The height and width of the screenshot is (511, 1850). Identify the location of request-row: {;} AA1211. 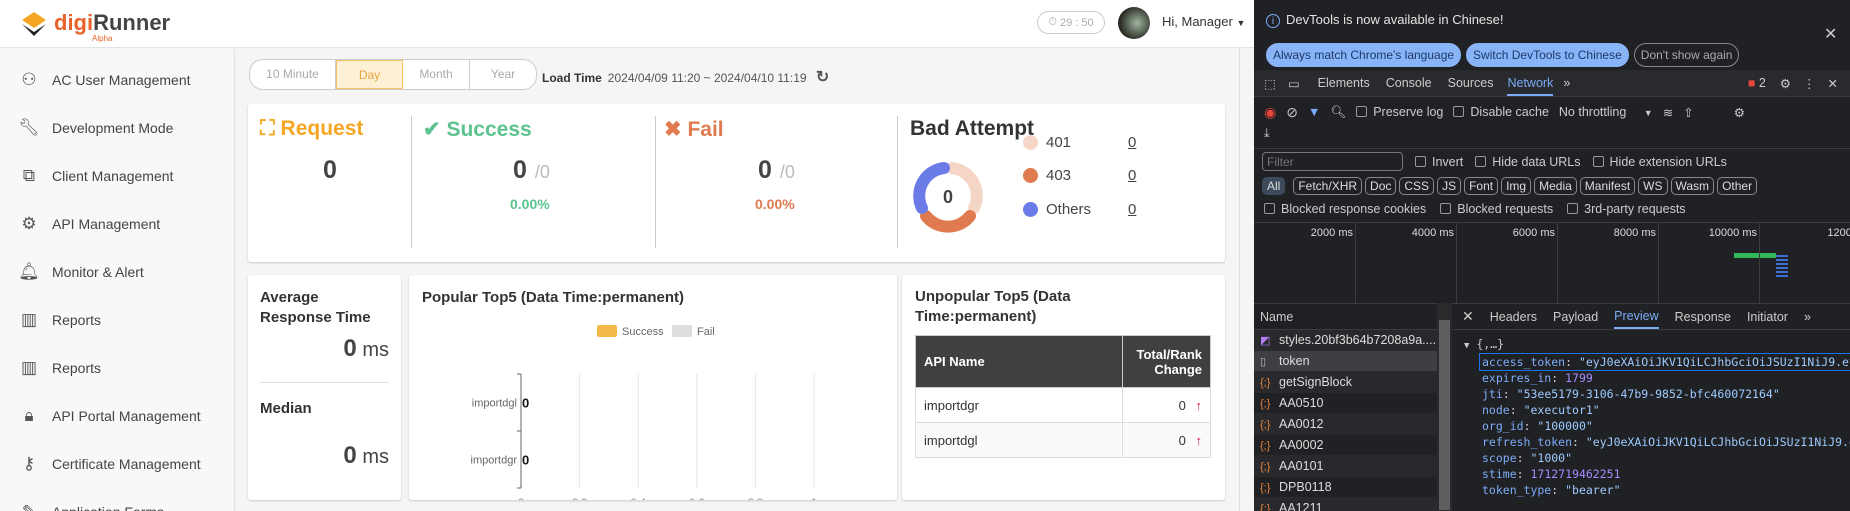
(1345, 504).